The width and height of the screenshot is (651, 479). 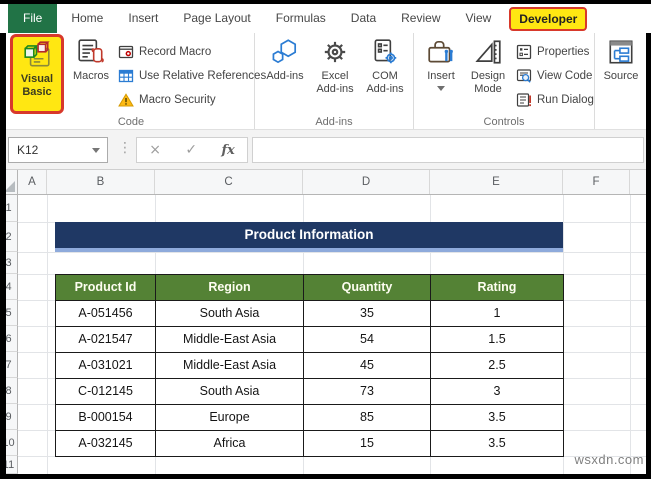 What do you see at coordinates (565, 100) in the screenshot?
I see `run-dialog-label: Run Dialog` at bounding box center [565, 100].